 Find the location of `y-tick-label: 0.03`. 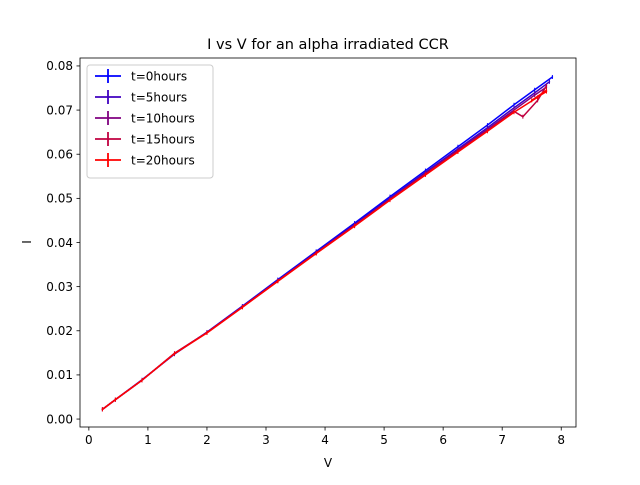

y-tick-label: 0.03 is located at coordinates (59, 287).